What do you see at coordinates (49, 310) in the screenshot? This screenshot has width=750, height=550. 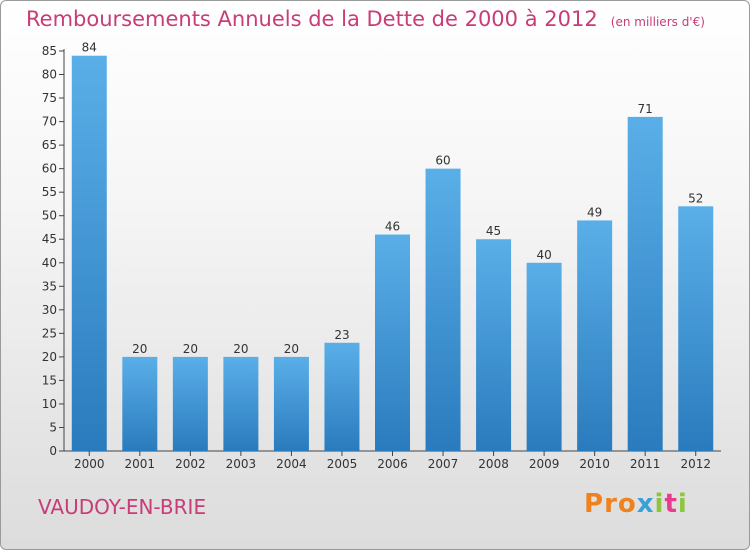 I see `y-tick-label: 30` at bounding box center [49, 310].